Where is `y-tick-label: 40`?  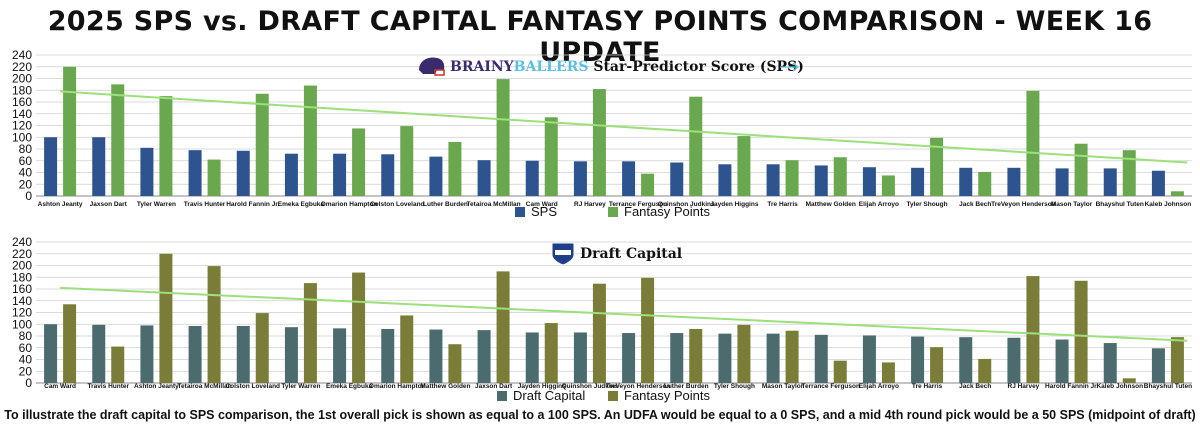 y-tick-label: 40 is located at coordinates (26, 360).